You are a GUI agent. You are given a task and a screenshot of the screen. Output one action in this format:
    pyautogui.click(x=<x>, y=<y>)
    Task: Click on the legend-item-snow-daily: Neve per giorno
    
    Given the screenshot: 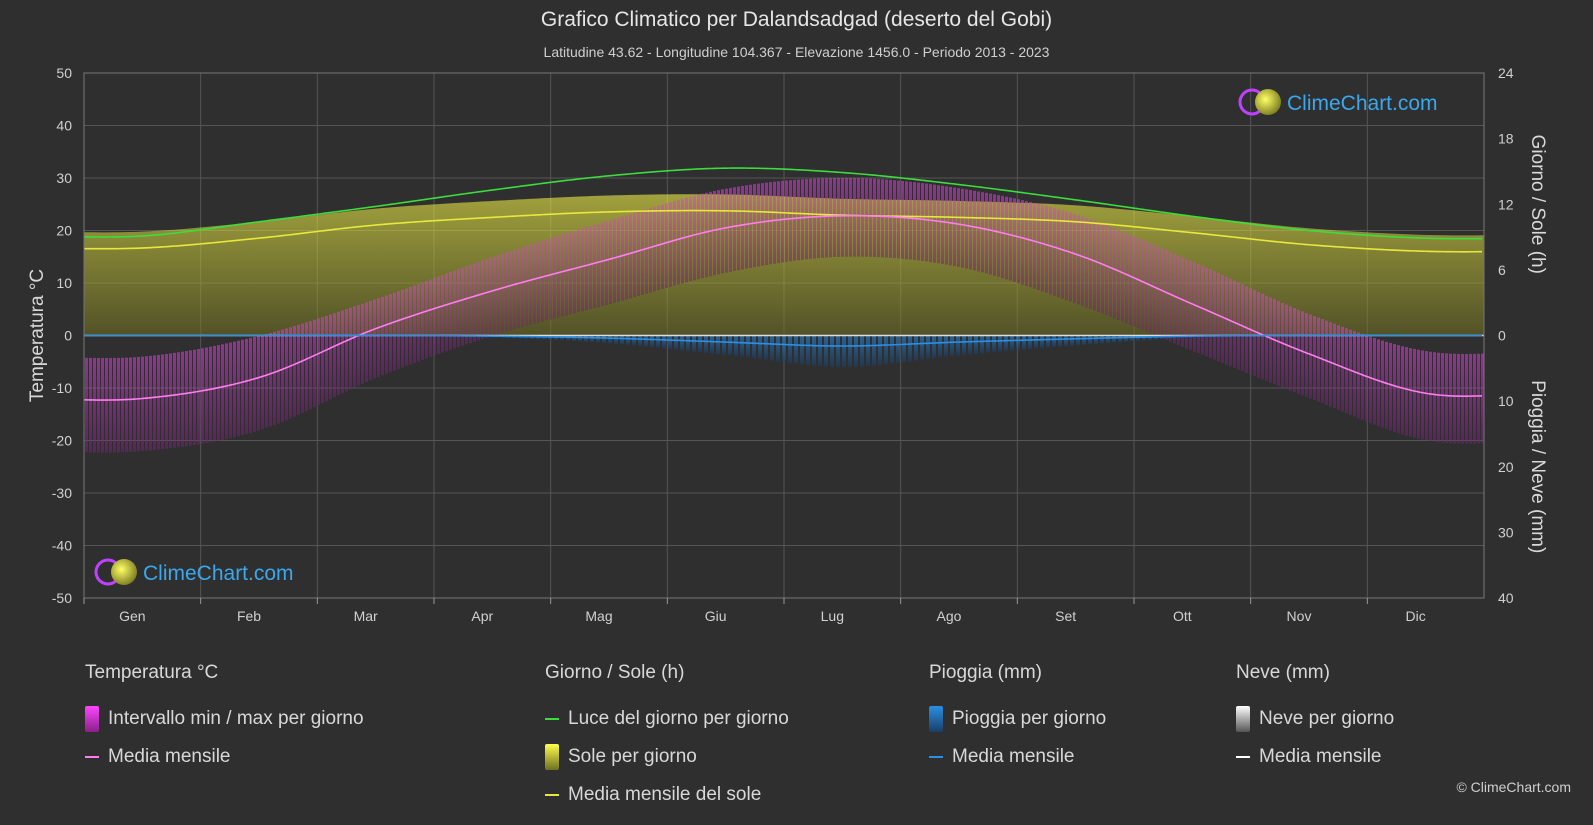 What is the action you would take?
    pyautogui.click(x=1315, y=719)
    